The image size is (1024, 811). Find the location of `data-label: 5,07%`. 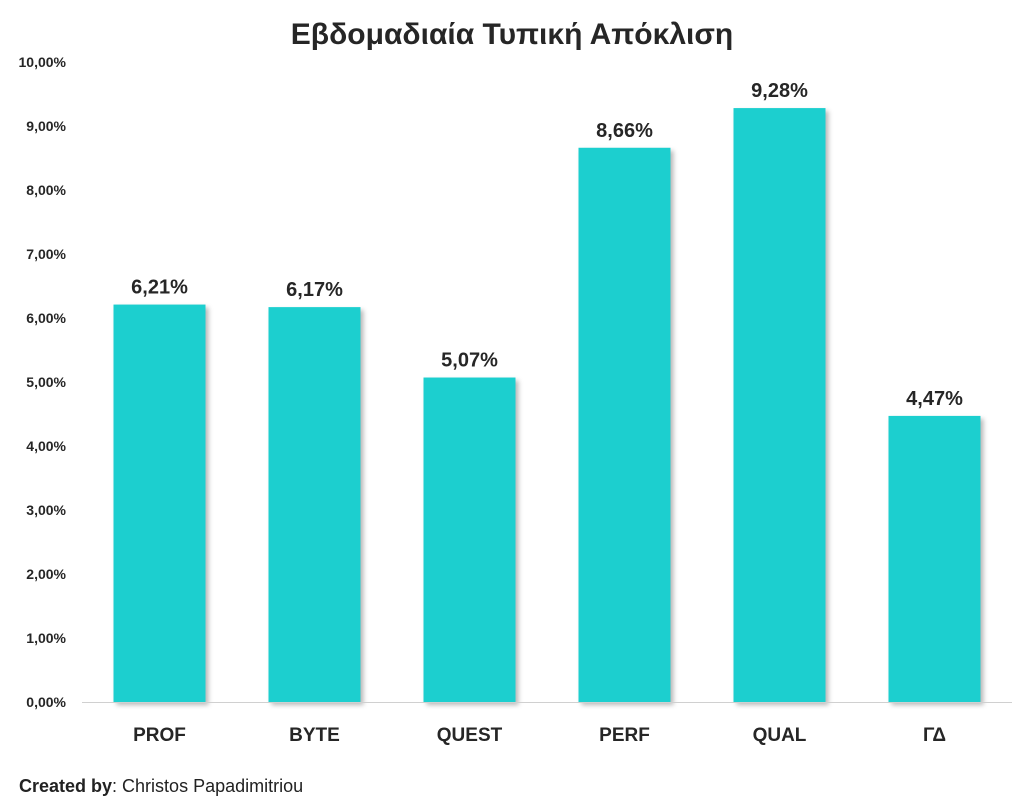

data-label: 5,07% is located at coordinates (469, 361).